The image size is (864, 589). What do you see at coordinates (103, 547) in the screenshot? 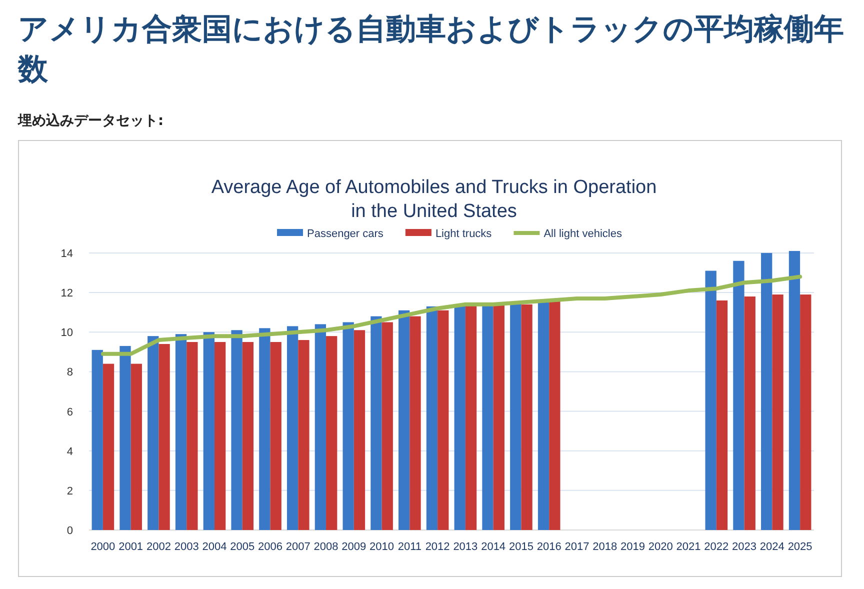
I see `x-tick-label: 2000` at bounding box center [103, 547].